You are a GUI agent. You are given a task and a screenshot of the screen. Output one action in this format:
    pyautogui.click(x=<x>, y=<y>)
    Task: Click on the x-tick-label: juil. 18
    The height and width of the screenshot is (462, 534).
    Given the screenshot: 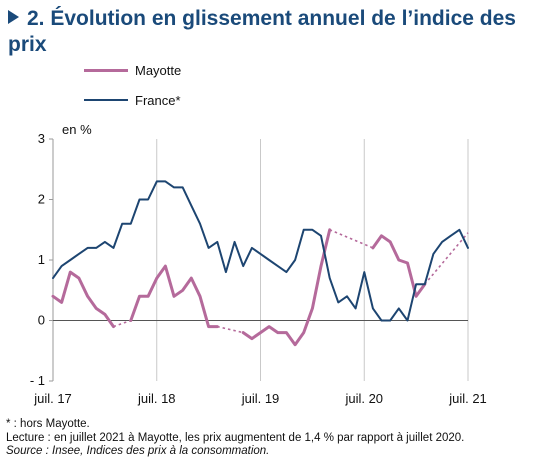 What is the action you would take?
    pyautogui.click(x=156, y=398)
    